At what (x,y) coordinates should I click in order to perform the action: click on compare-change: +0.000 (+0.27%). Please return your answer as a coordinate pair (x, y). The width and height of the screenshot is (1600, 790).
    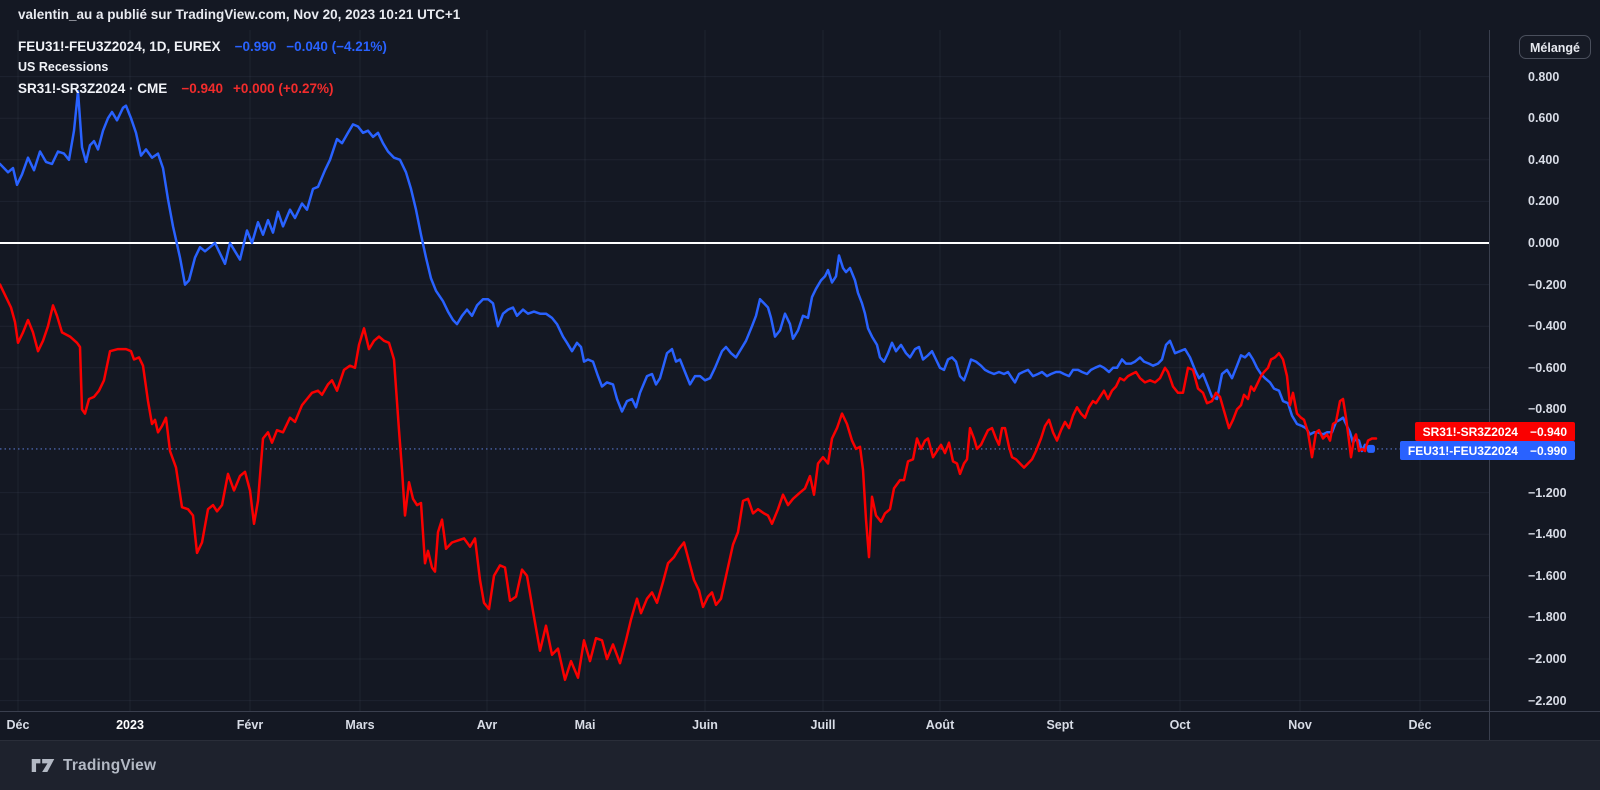
    Looking at the image, I should click on (283, 88).